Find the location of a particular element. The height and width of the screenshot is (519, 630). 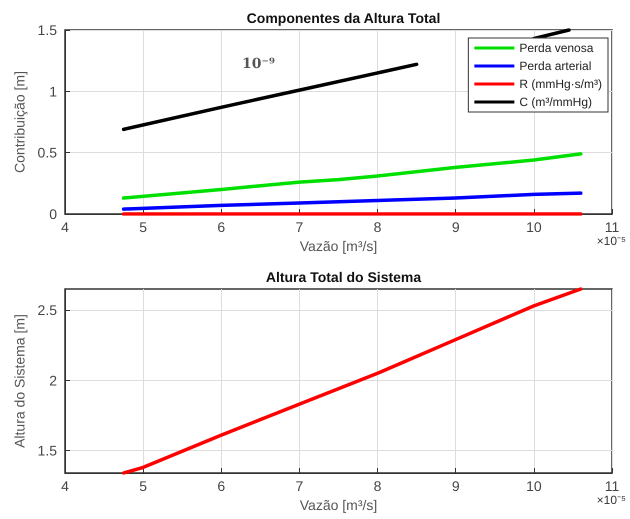

y-tick-label: 0.5 is located at coordinates (48, 152).